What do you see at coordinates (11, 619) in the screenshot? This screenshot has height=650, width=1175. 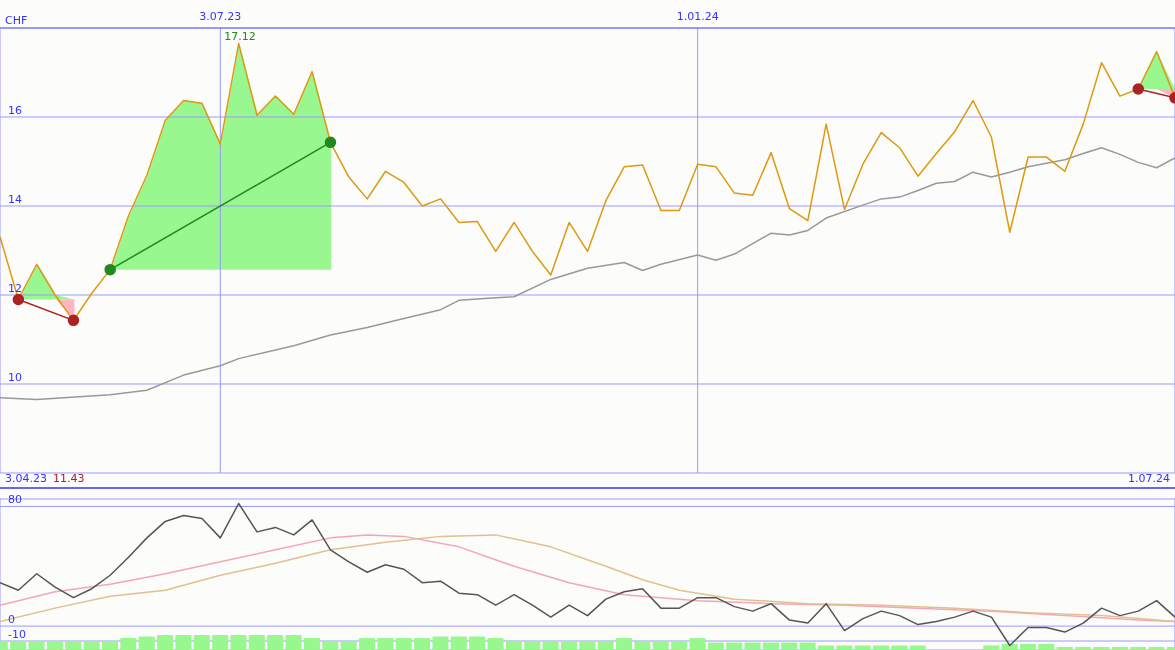 I see `y-tick-label: 0` at bounding box center [11, 619].